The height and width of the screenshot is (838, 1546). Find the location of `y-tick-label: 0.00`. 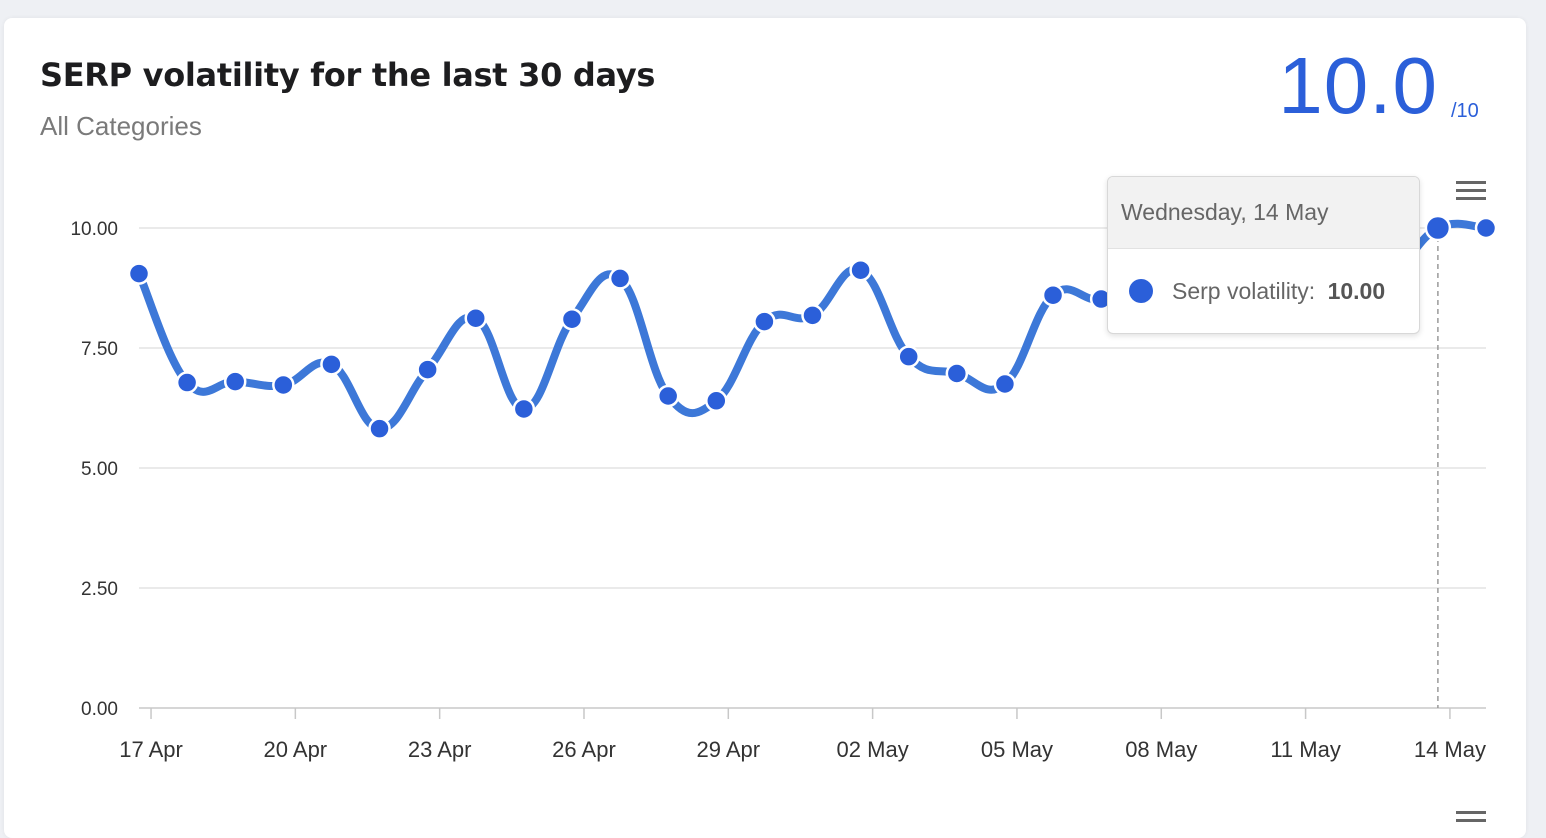

y-tick-label: 0.00 is located at coordinates (99, 709).